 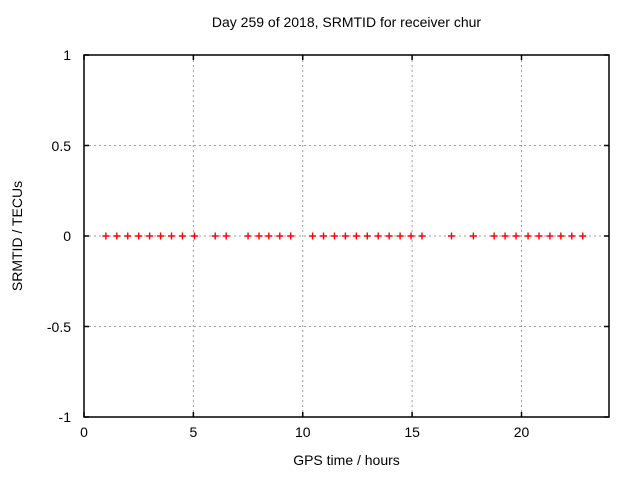 What do you see at coordinates (302, 432) in the screenshot?
I see `x-tick-label: 10` at bounding box center [302, 432].